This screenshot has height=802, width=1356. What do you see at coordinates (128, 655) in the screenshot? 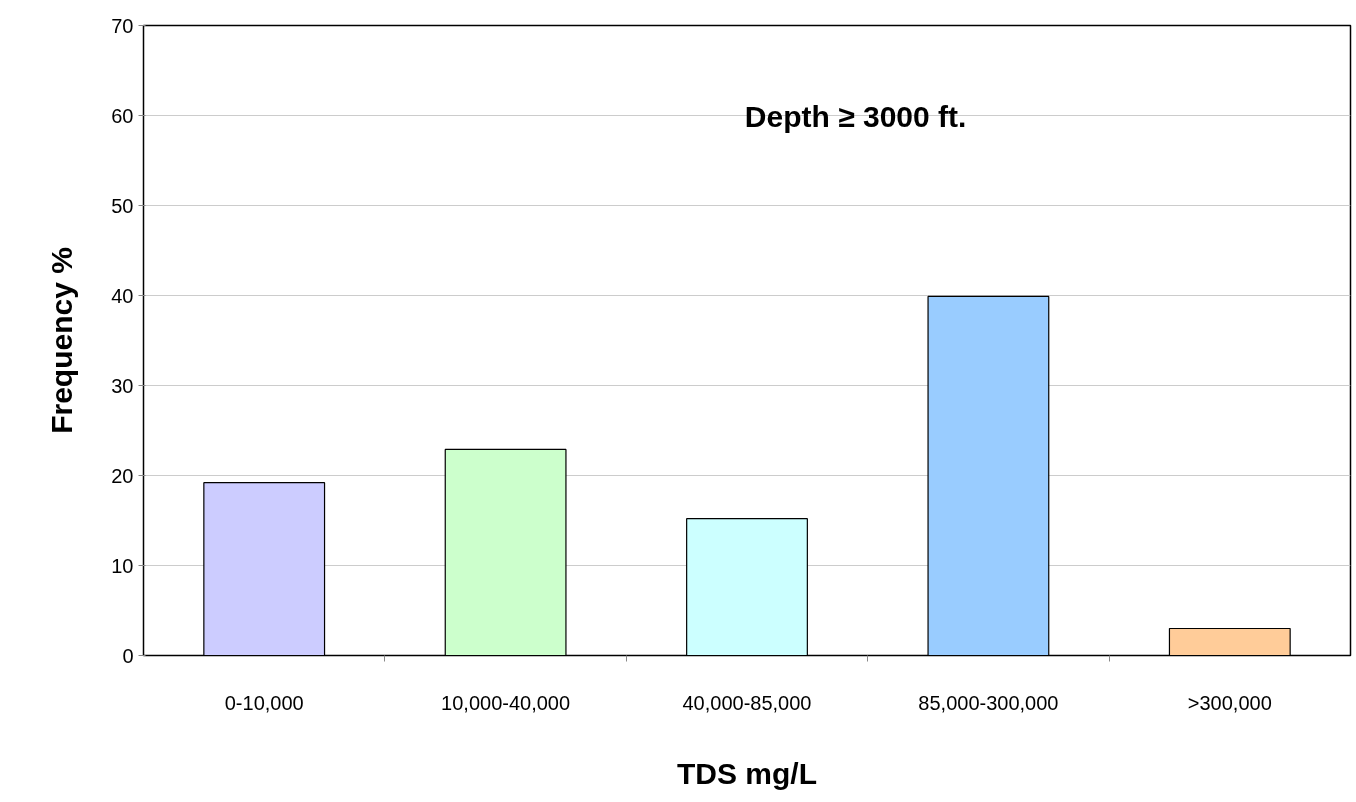
I see `y-tick-label: 0` at bounding box center [128, 655].